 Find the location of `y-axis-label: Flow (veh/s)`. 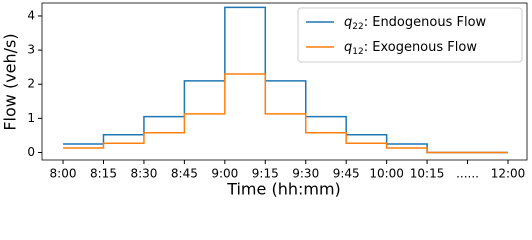

y-axis-label: Flow (veh/s) is located at coordinates (10, 81).